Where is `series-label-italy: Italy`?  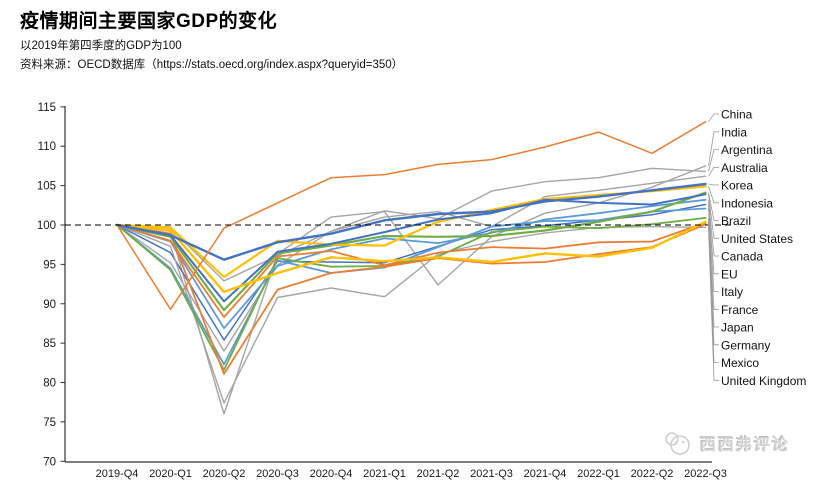
series-label-italy: Italy is located at coordinates (732, 292).